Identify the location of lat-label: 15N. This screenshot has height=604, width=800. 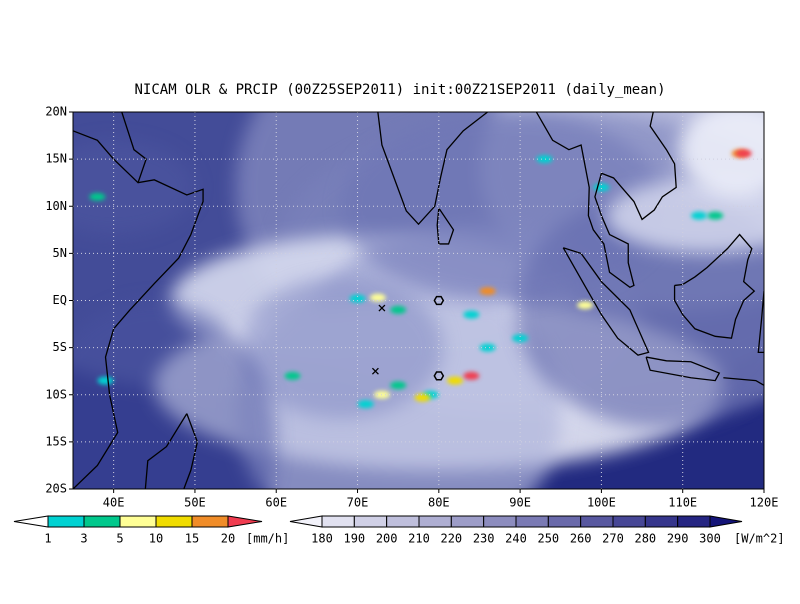
(56, 159).